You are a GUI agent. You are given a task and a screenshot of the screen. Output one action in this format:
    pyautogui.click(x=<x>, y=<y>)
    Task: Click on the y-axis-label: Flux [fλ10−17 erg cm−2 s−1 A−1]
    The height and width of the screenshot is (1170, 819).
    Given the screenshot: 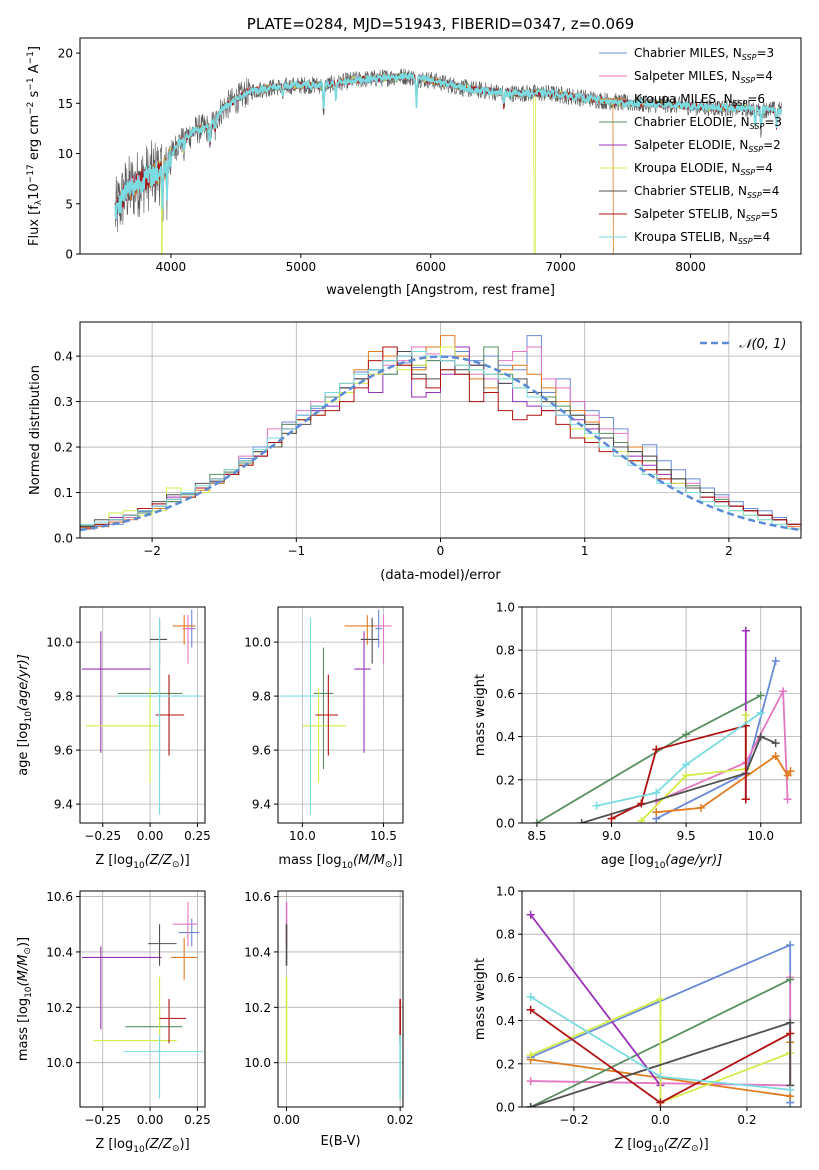 What is the action you would take?
    pyautogui.click(x=35, y=146)
    